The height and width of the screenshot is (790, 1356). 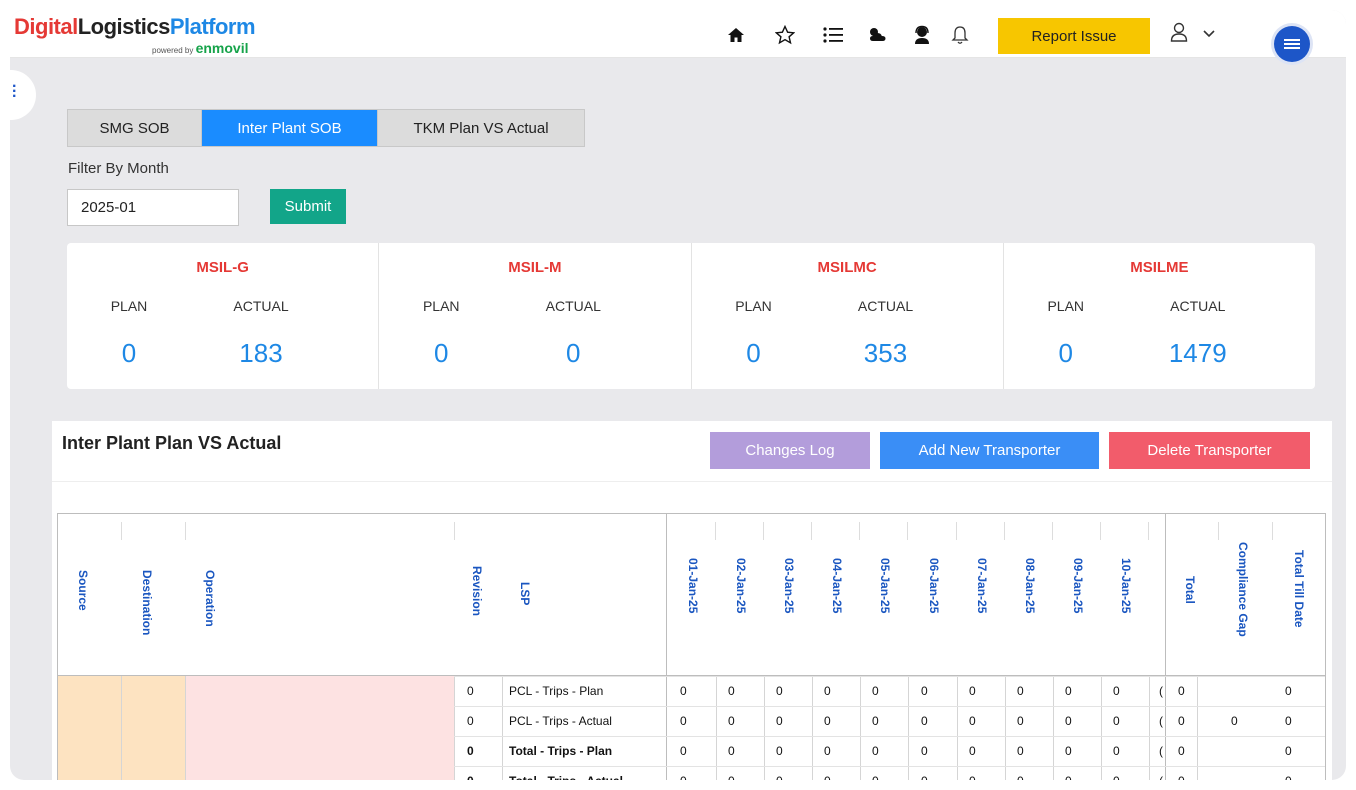 I want to click on column-header-date: 09-Jan-25, so click(x=1078, y=586).